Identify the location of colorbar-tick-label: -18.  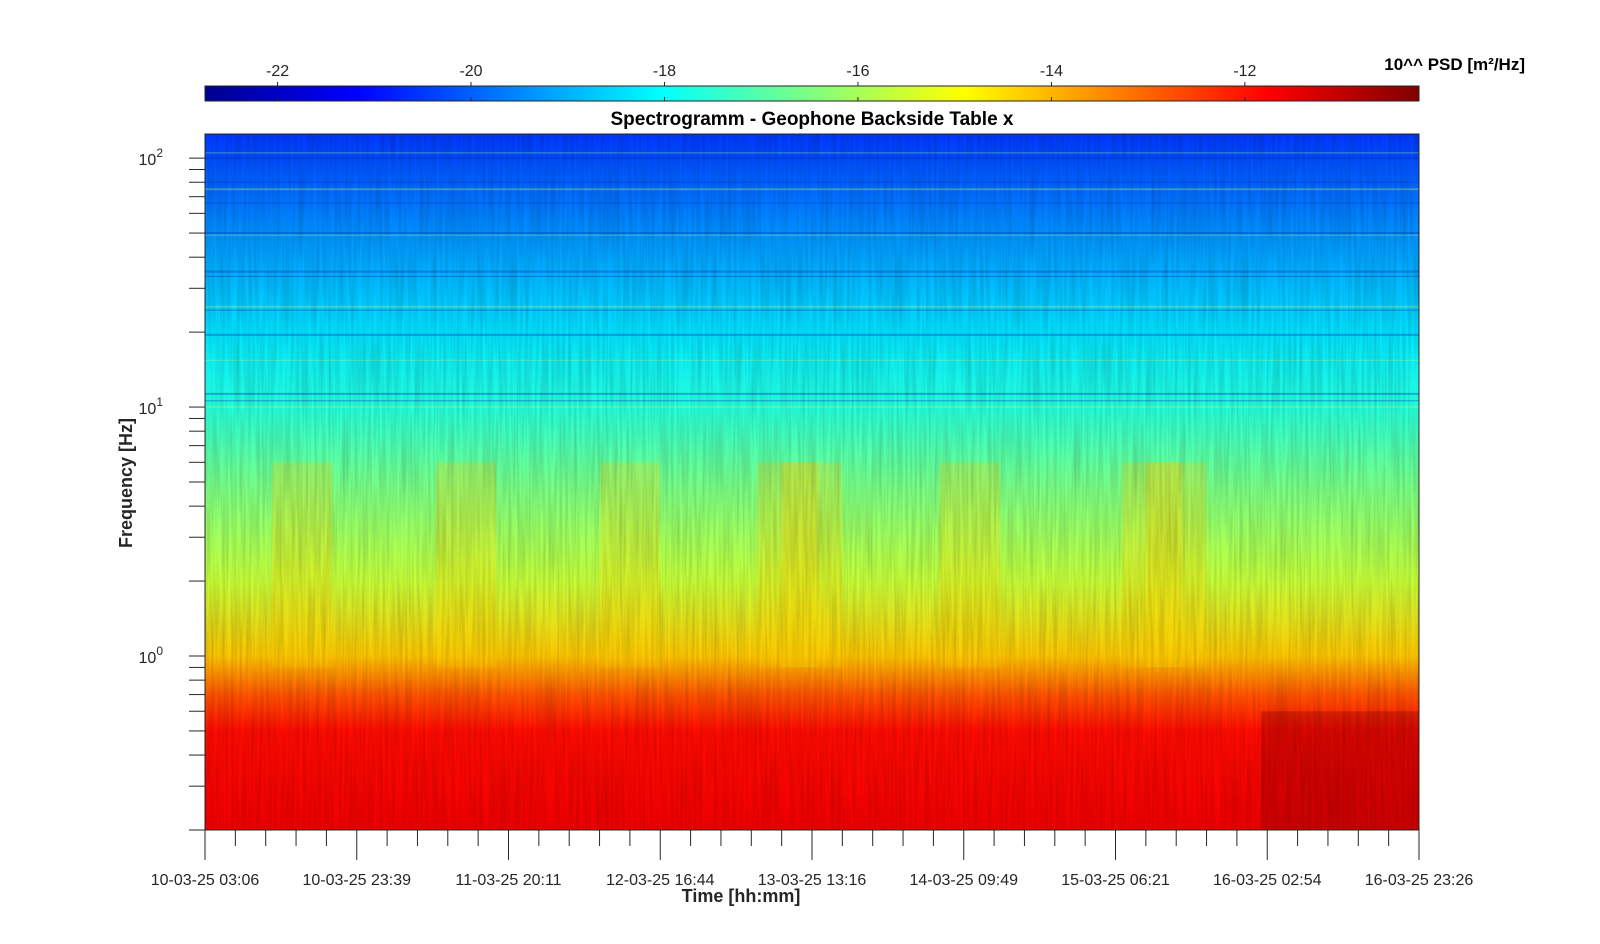
(664, 71).